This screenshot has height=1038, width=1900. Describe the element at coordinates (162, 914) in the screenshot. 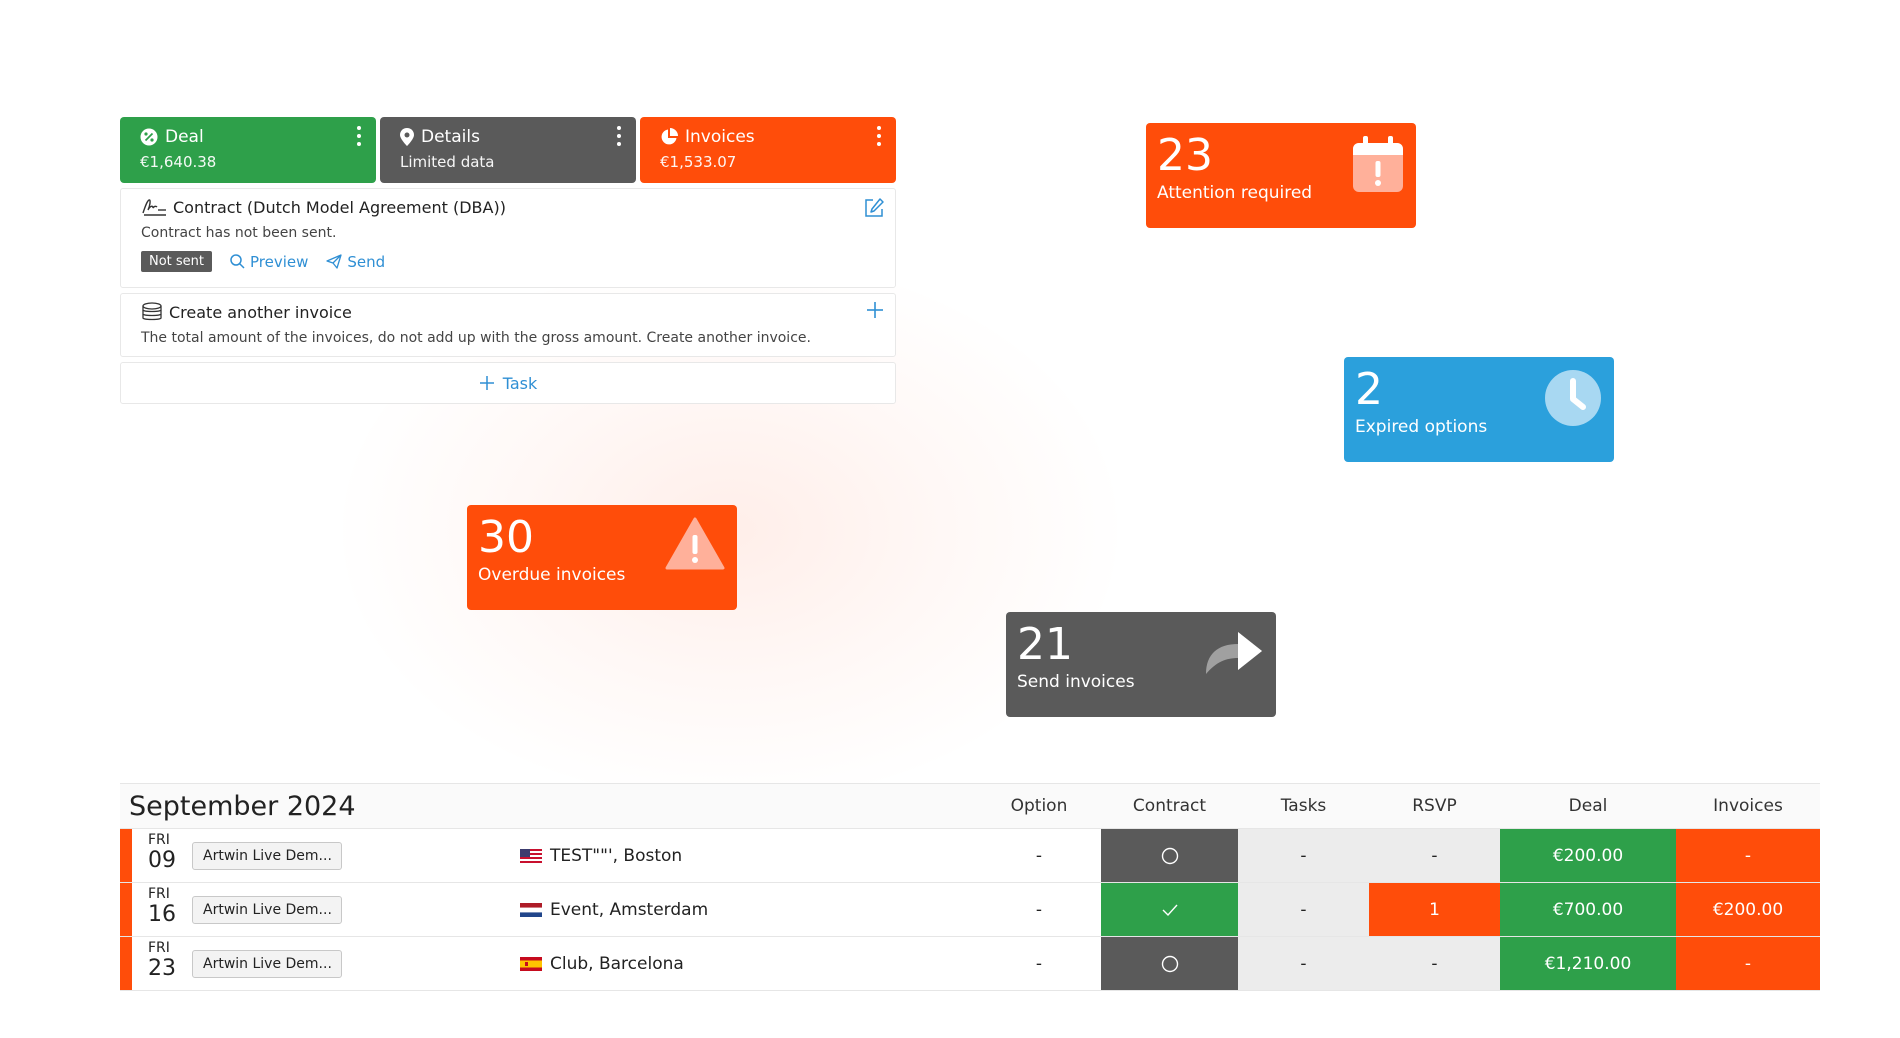

I see `row-day: 16` at that location.